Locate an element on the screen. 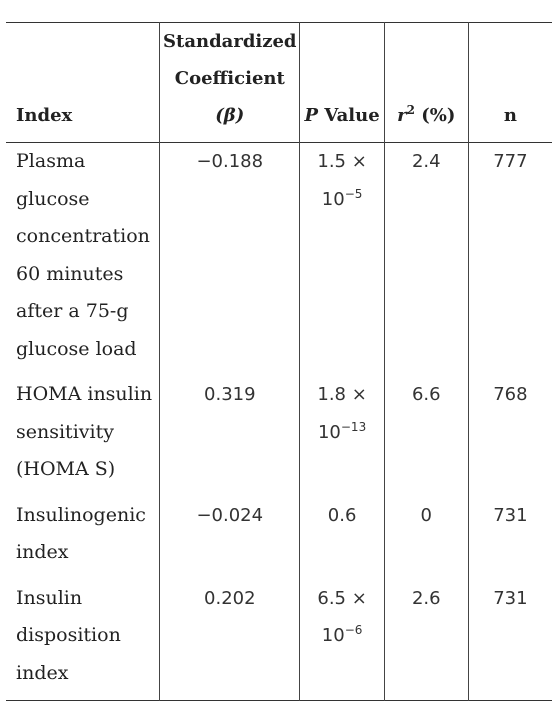 The image size is (556, 720). row-r2: 6.6 is located at coordinates (426, 436).